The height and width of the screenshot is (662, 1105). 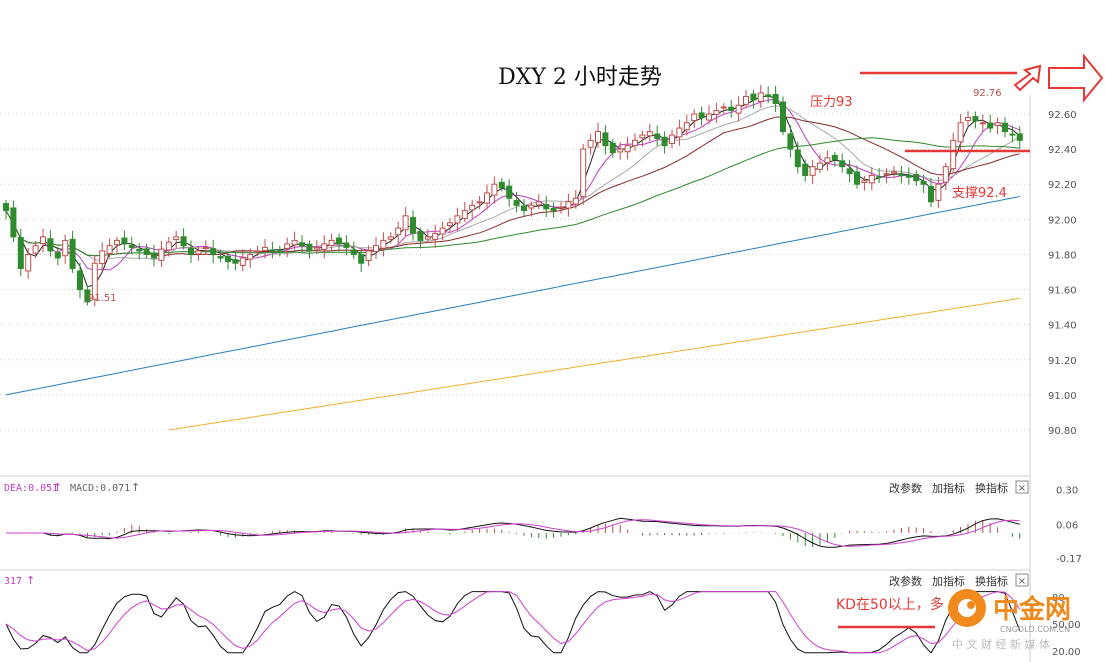 I want to click on y-tick-label: 0.06, so click(x=1067, y=525).